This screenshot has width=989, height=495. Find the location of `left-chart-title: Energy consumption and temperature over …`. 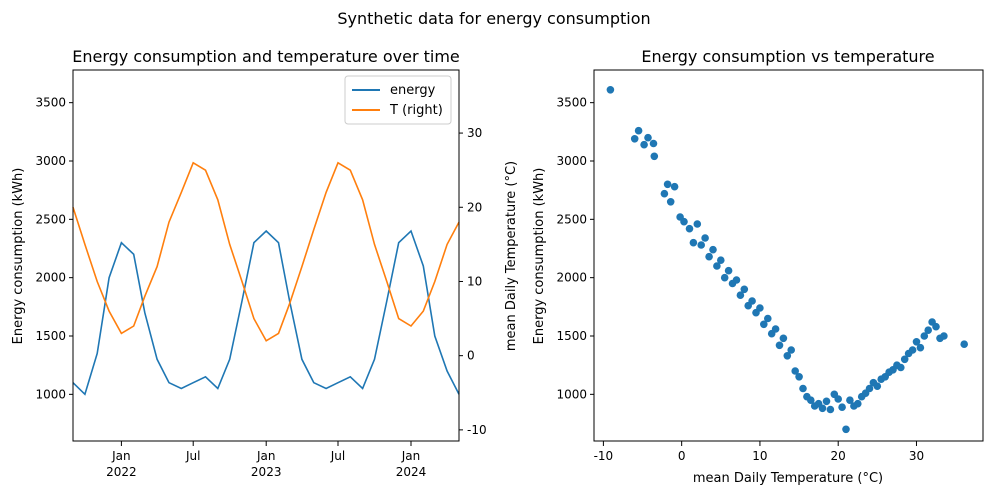

left-chart-title: Energy consumption and temperature over … is located at coordinates (266, 56).